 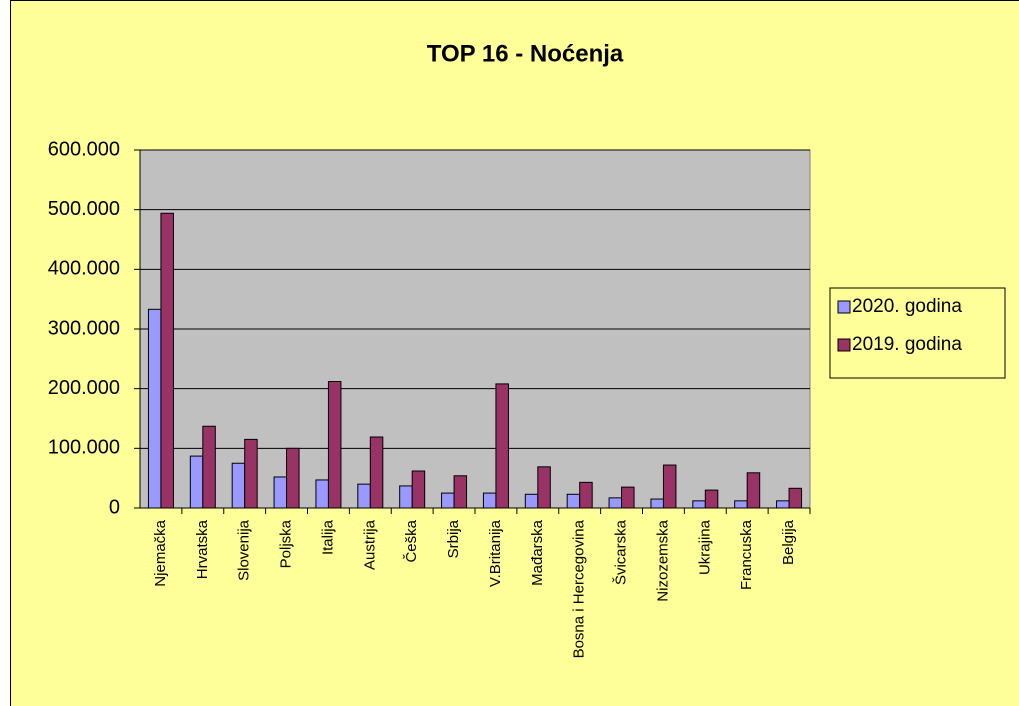 What do you see at coordinates (788, 542) in the screenshot?
I see `x-tick-label: Belgija` at bounding box center [788, 542].